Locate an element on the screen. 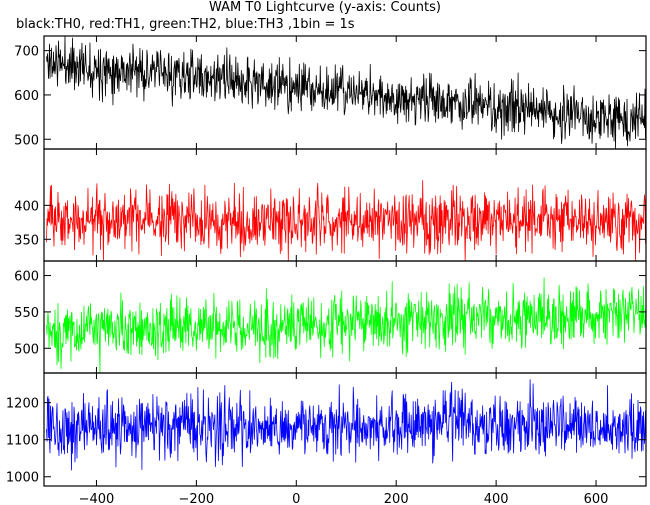  x-tick-label: 0 is located at coordinates (296, 498).